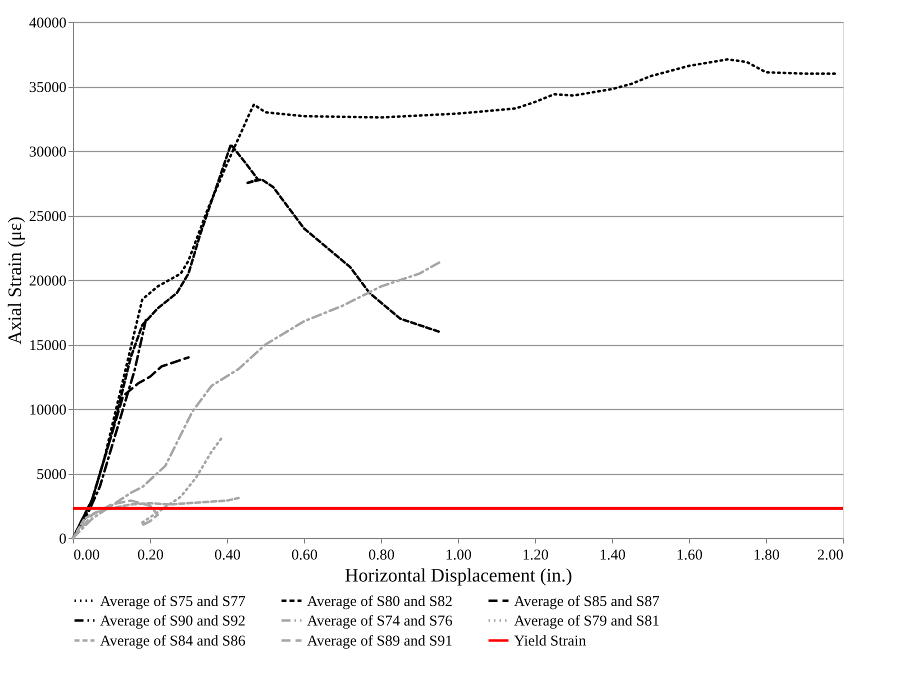 This screenshot has height=686, width=919. What do you see at coordinates (47, 410) in the screenshot?
I see `y-tick-label: 10000` at bounding box center [47, 410].